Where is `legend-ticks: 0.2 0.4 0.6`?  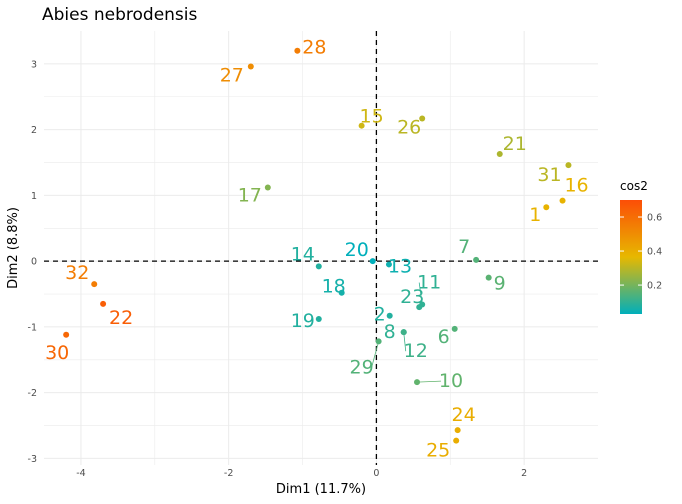 legend-ticks: 0.2 0.4 0.6 is located at coordinates (641, 252).